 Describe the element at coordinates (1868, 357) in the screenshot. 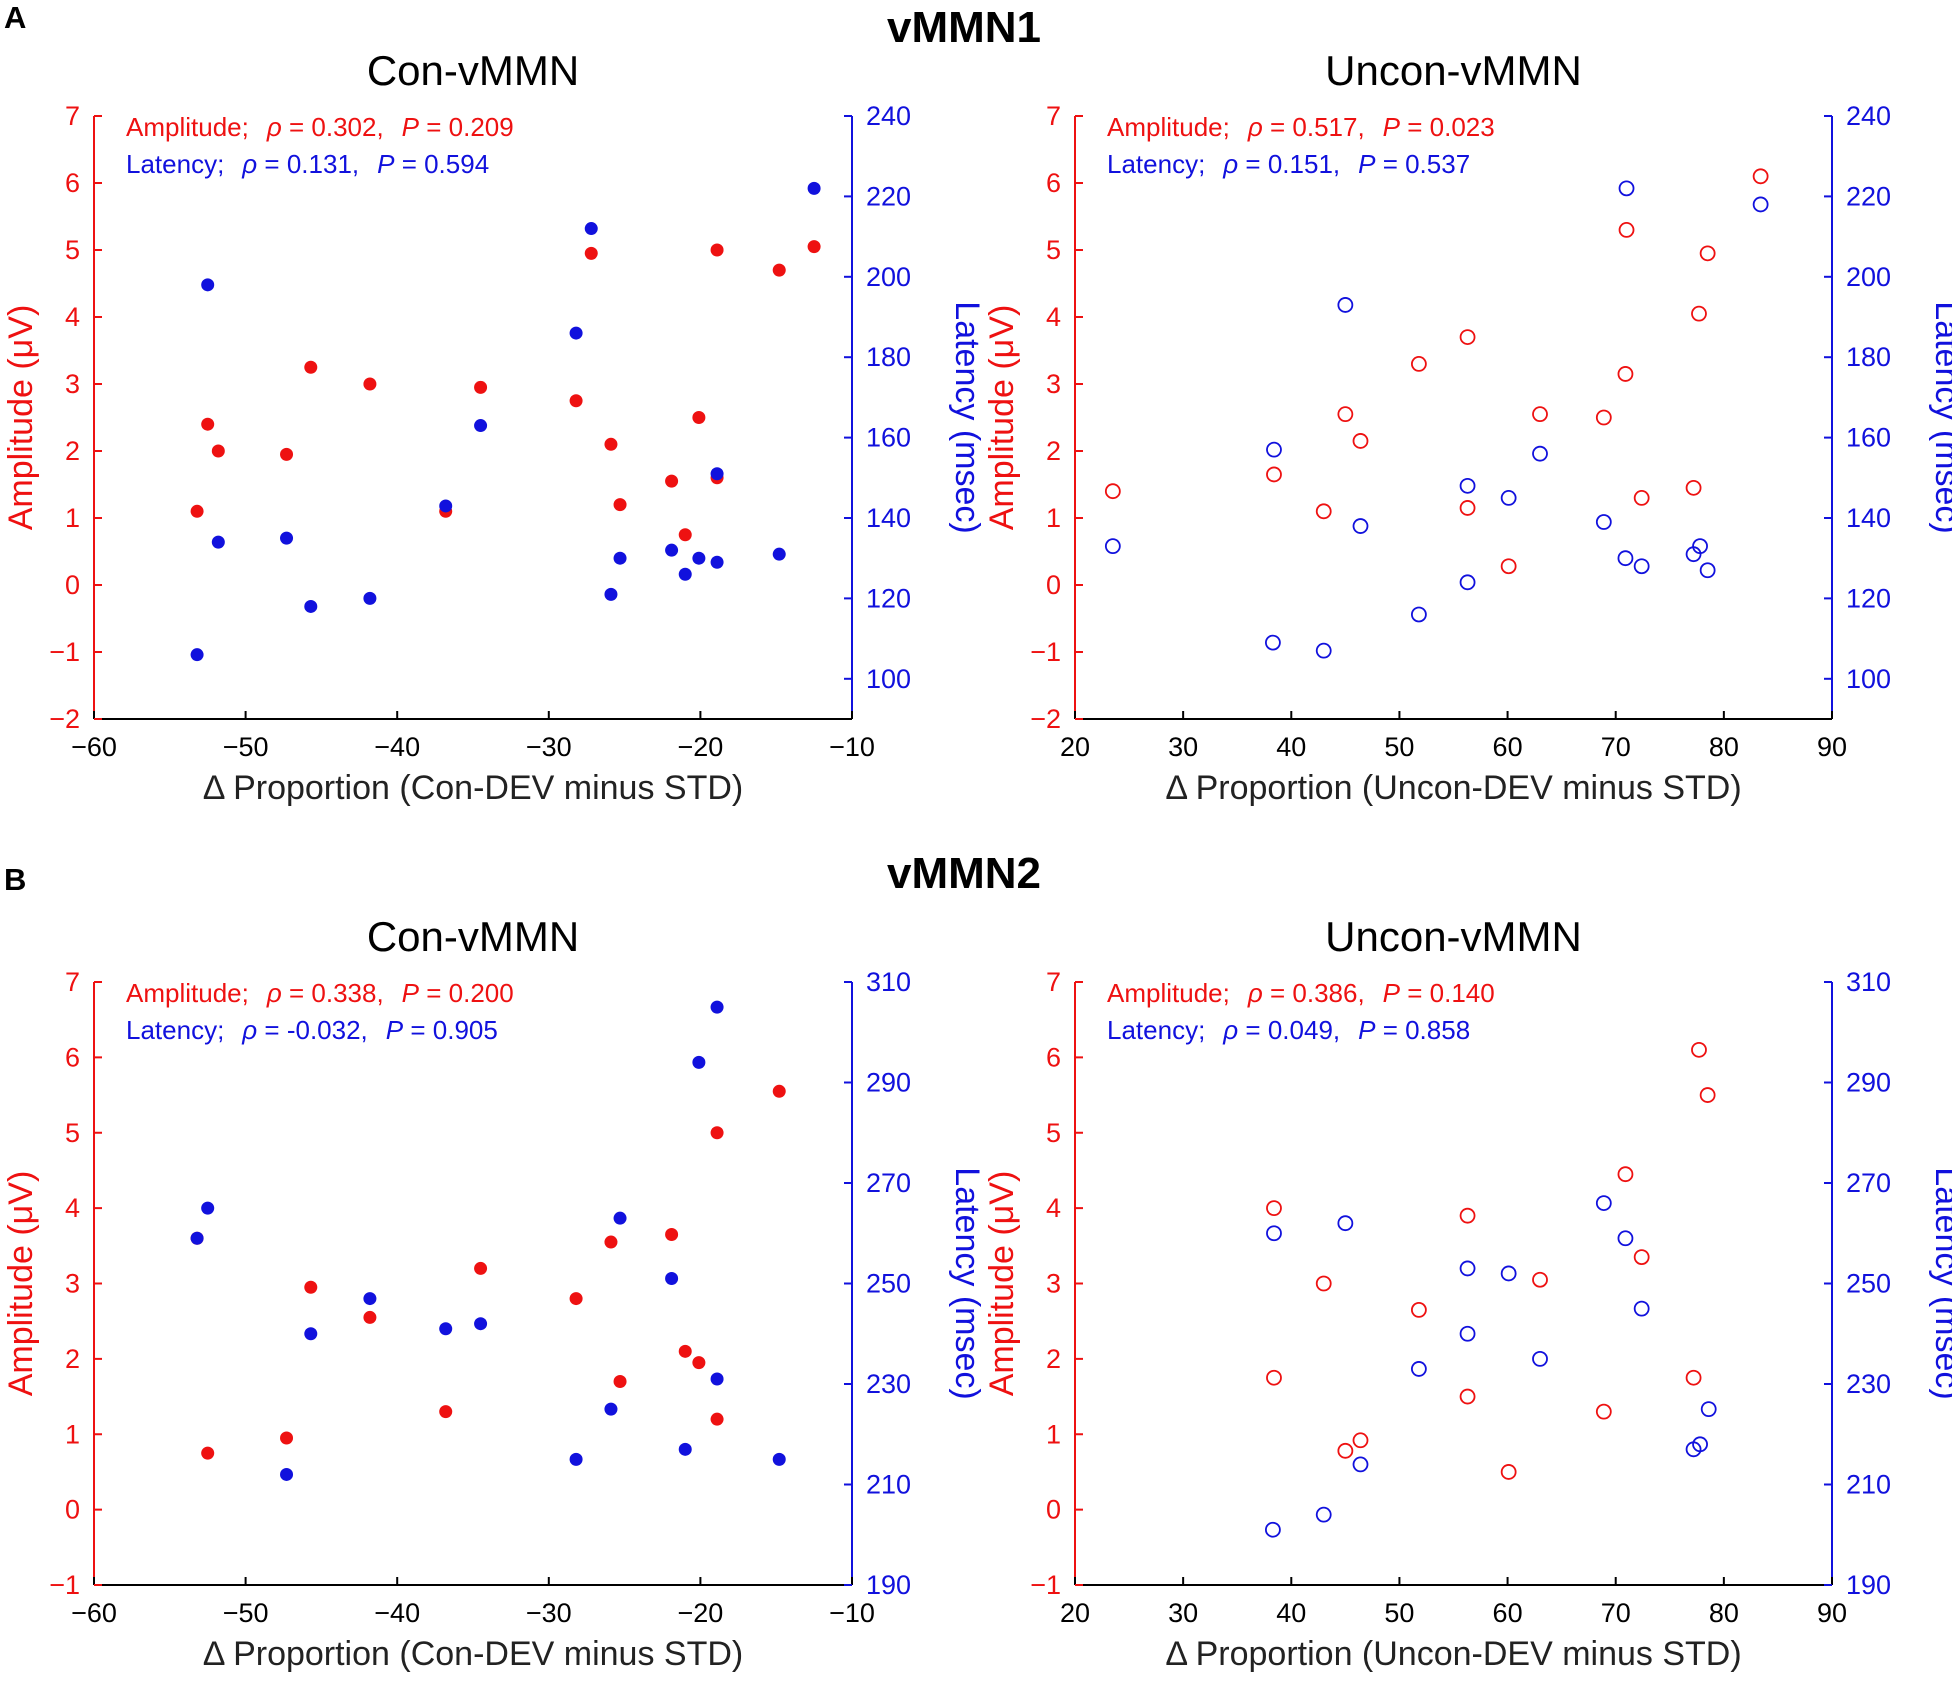

I see `right-y-tick-label: 180` at that location.